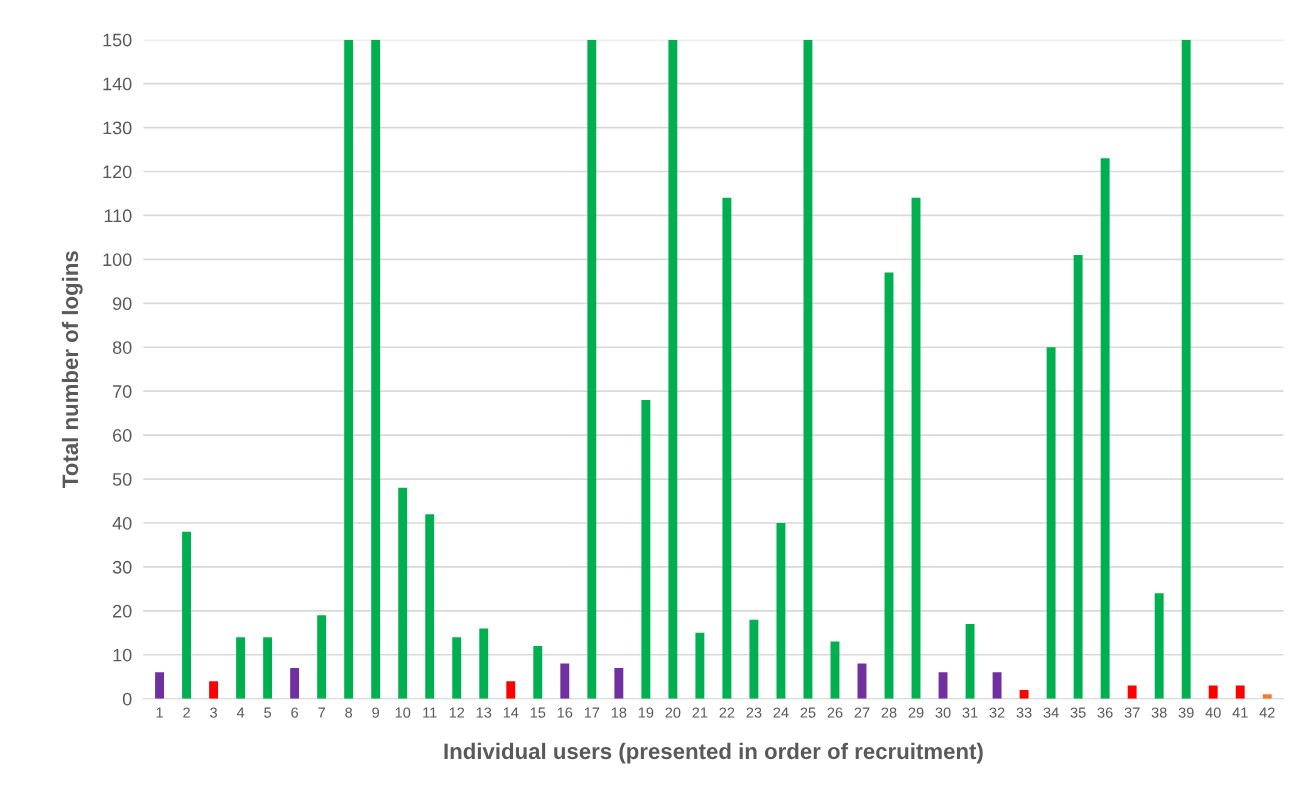 Image resolution: width=1303 pixels, height=794 pixels. I want to click on x-tick-label: 42, so click(1267, 712).